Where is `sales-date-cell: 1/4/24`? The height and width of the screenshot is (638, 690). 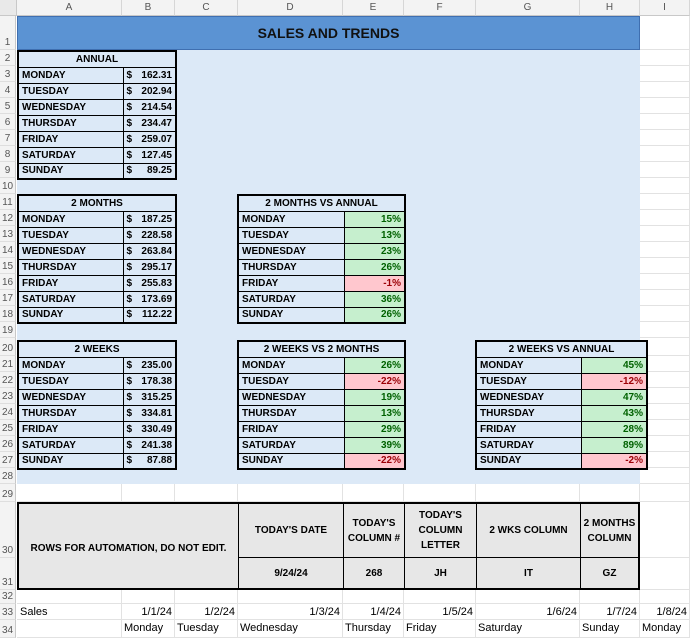 sales-date-cell: 1/4/24 is located at coordinates (385, 612).